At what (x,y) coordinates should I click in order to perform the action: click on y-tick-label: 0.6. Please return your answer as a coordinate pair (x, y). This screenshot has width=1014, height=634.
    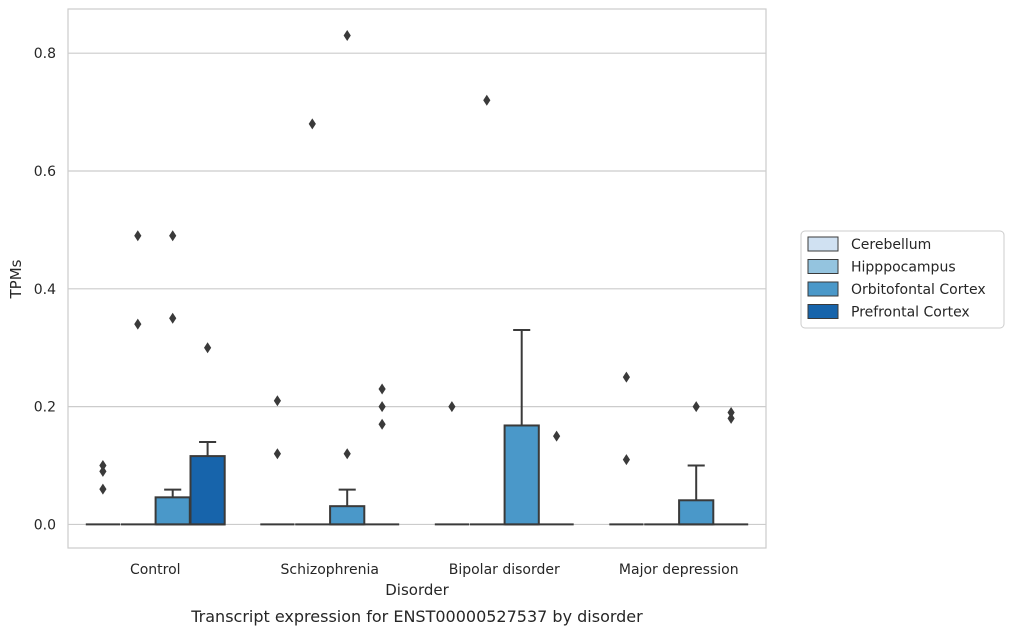
    Looking at the image, I should click on (45, 172).